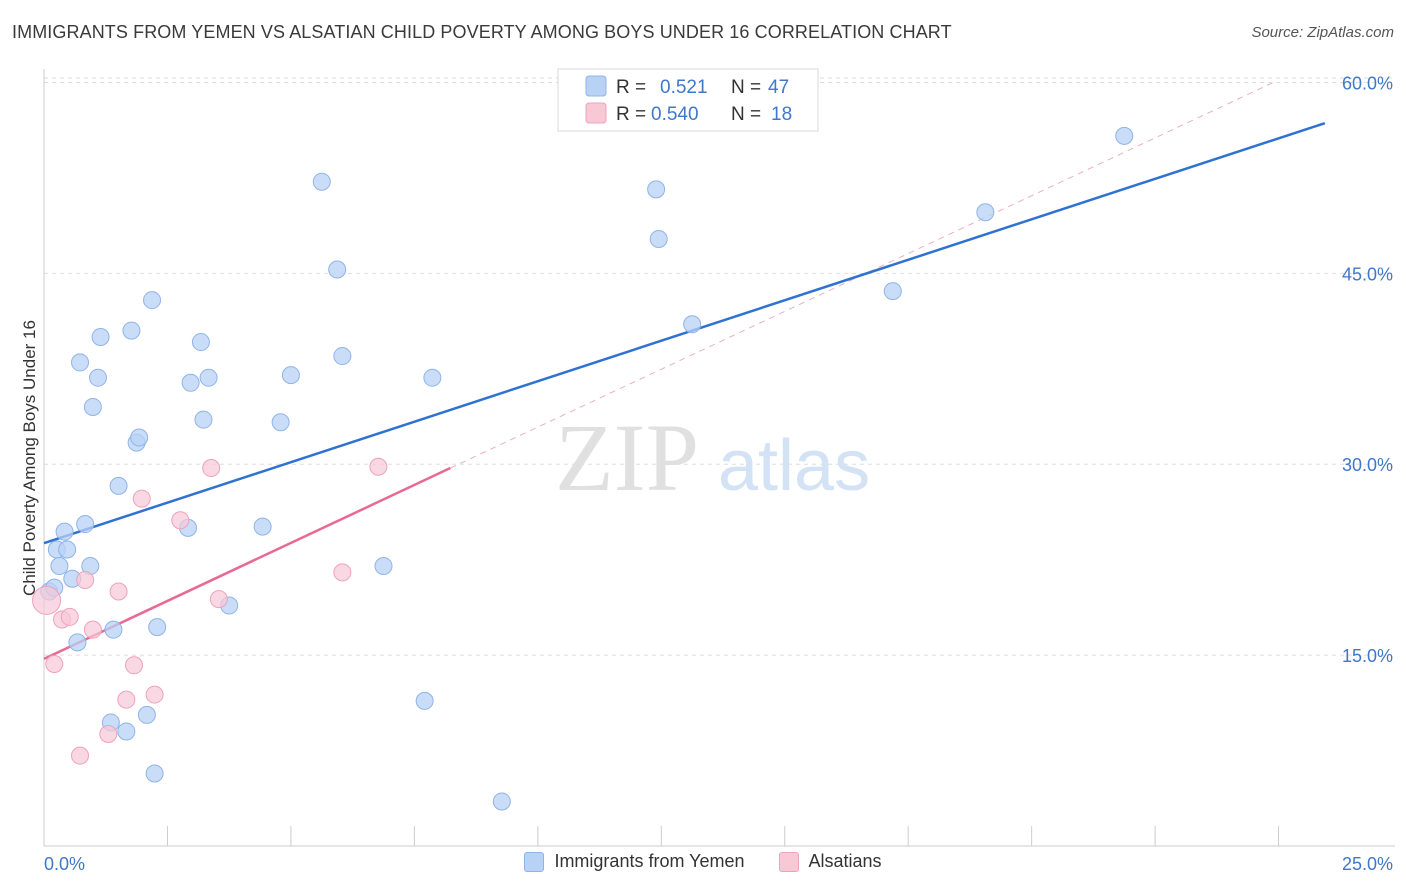 The width and height of the screenshot is (1406, 892). What do you see at coordinates (781, 114) in the screenshot?
I see `stats-n-value-pink: 18` at bounding box center [781, 114].